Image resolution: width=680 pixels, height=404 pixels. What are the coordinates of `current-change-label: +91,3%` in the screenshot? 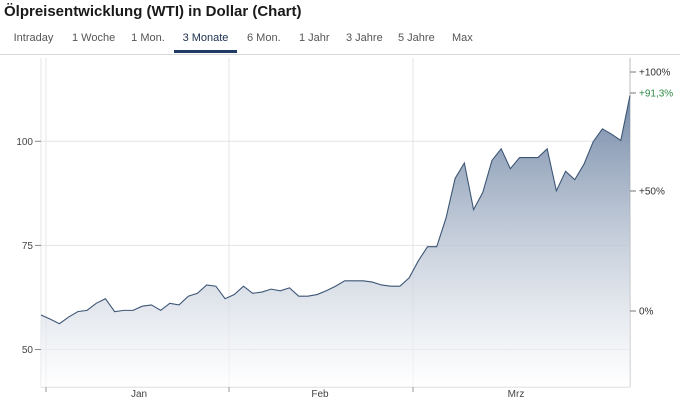 It's located at (656, 94).